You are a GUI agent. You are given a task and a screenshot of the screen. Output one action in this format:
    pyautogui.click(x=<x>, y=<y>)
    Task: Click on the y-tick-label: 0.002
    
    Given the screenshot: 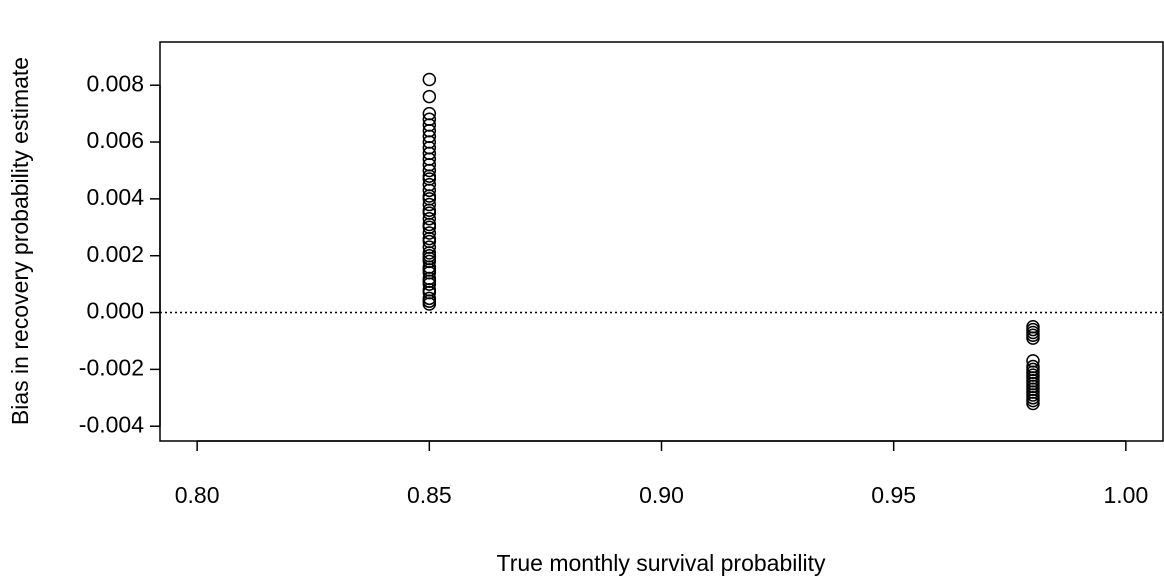 What is the action you would take?
    pyautogui.click(x=115, y=254)
    